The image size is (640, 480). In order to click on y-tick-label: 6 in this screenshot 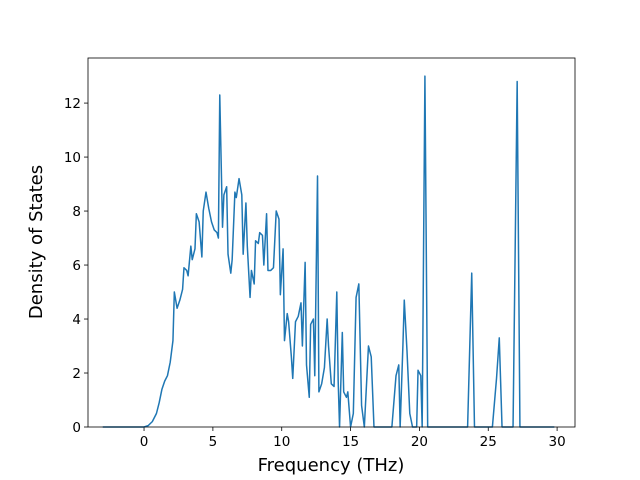, I will do `click(76, 266)`.